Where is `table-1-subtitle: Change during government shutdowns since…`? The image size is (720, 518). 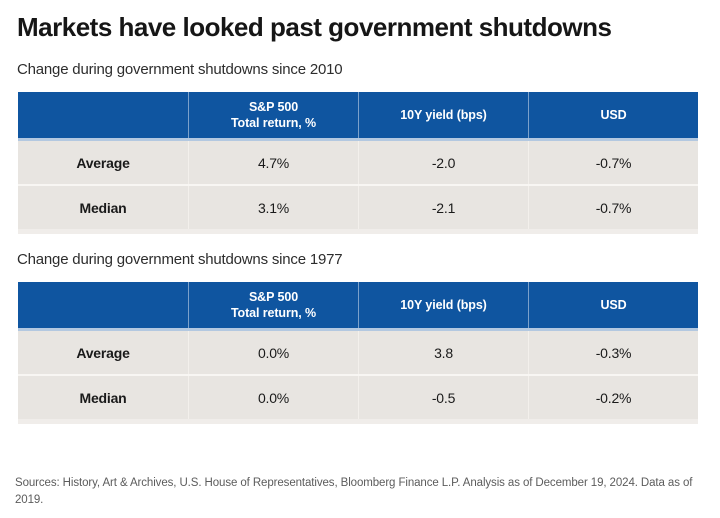
table-1-subtitle: Change during government shutdowns since… is located at coordinates (180, 69).